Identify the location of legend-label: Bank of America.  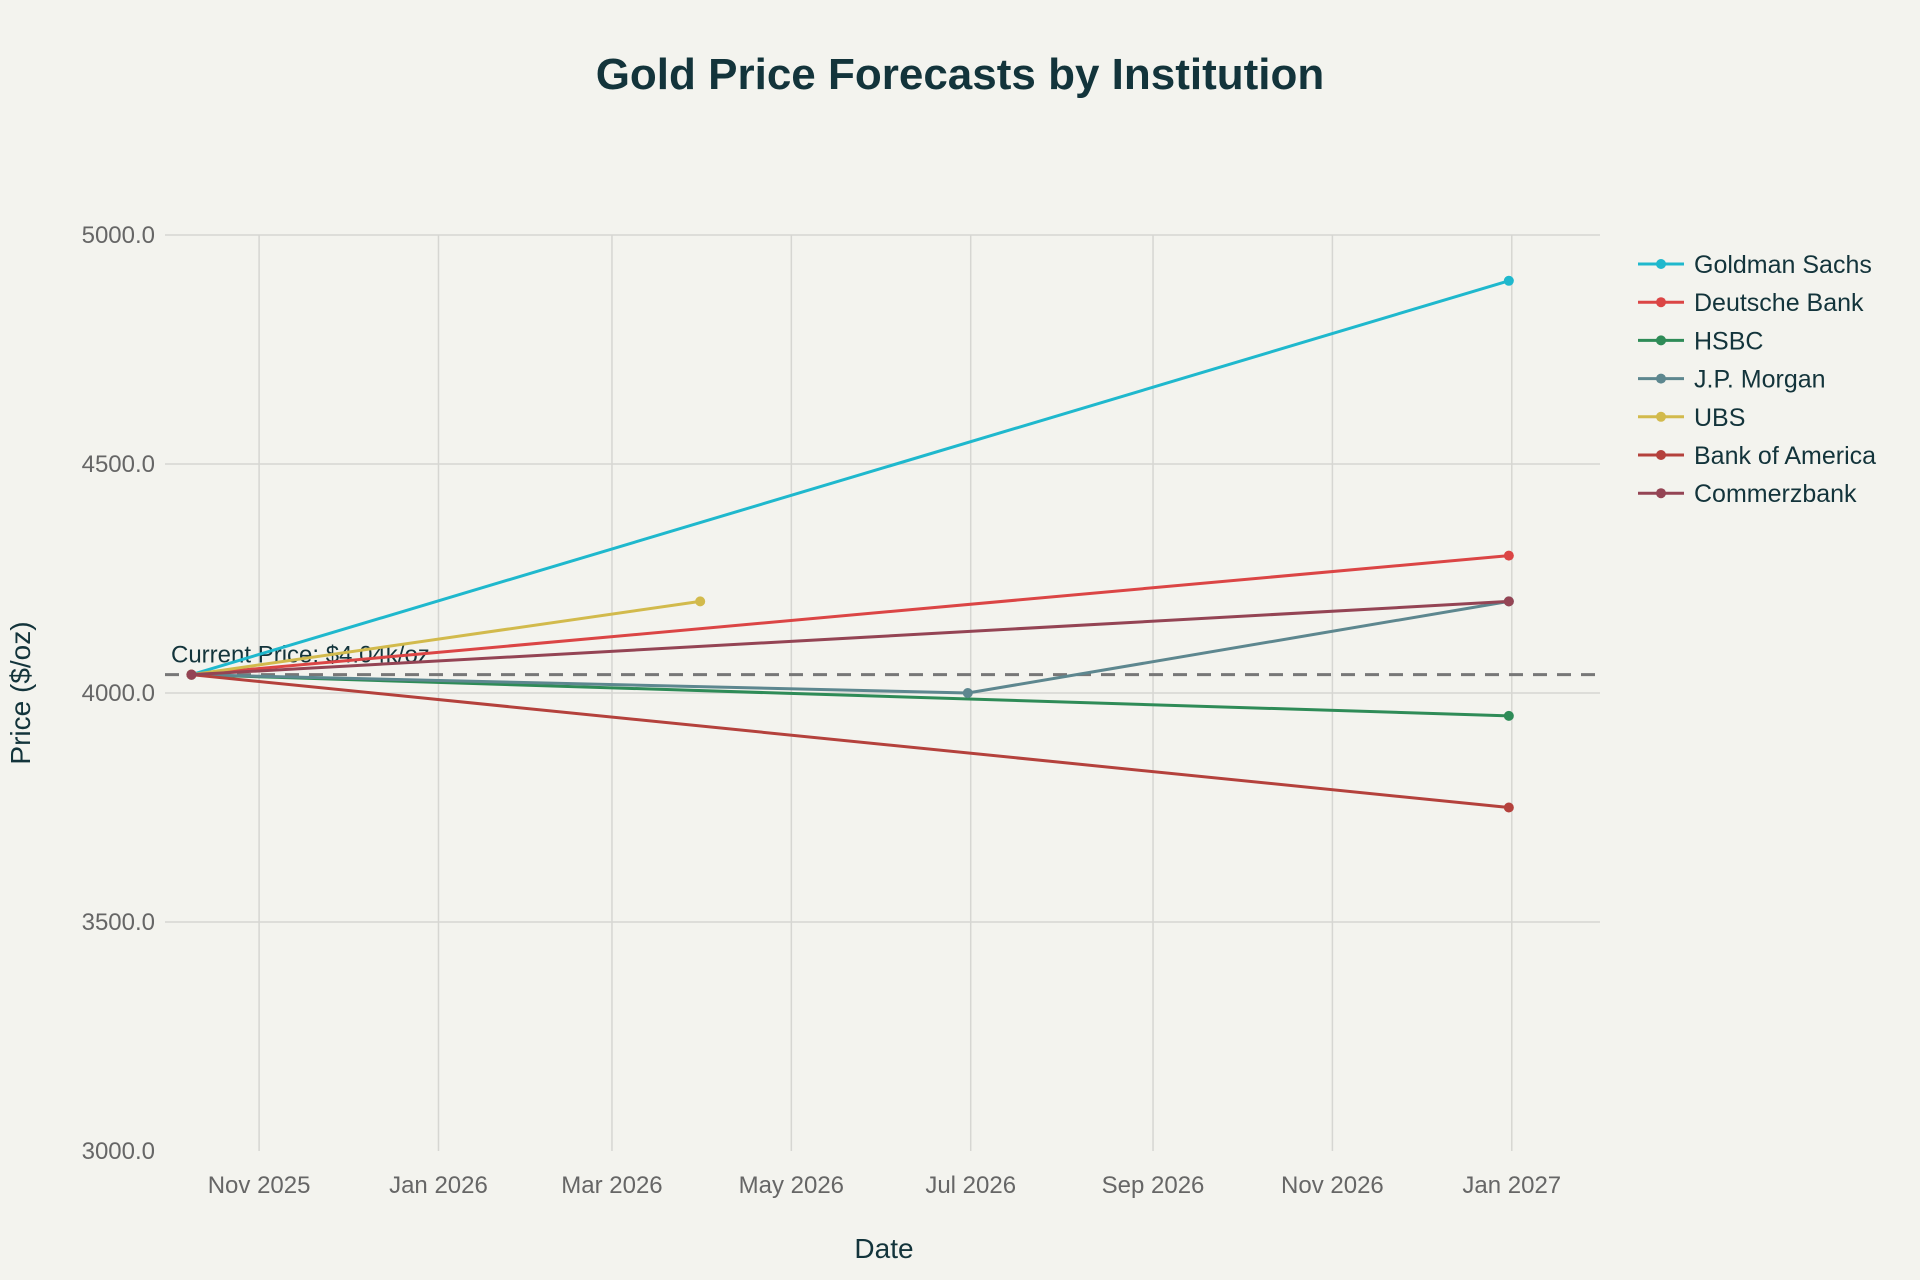
(1785, 456).